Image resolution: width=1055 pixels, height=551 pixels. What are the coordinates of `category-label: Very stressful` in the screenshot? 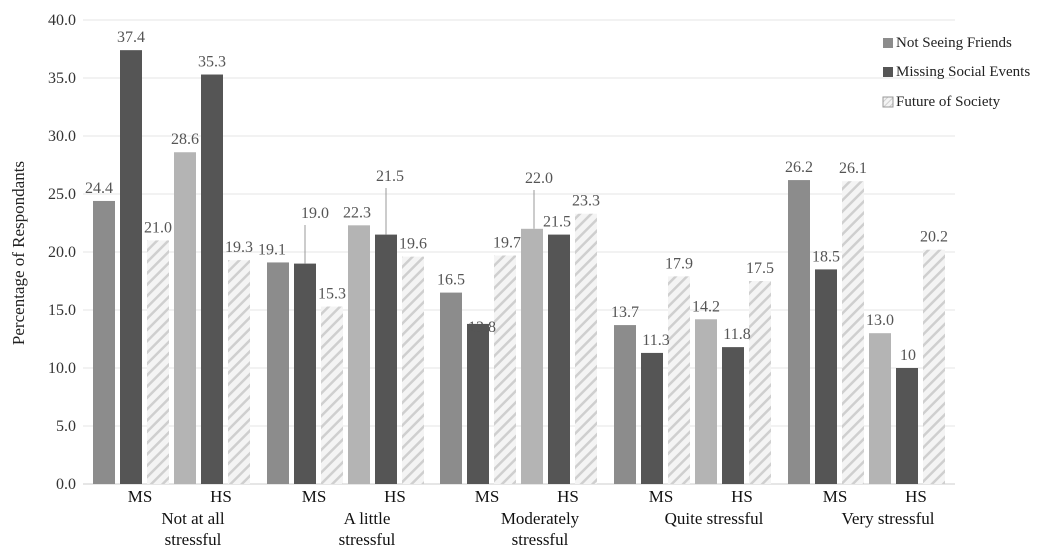 It's located at (887, 518).